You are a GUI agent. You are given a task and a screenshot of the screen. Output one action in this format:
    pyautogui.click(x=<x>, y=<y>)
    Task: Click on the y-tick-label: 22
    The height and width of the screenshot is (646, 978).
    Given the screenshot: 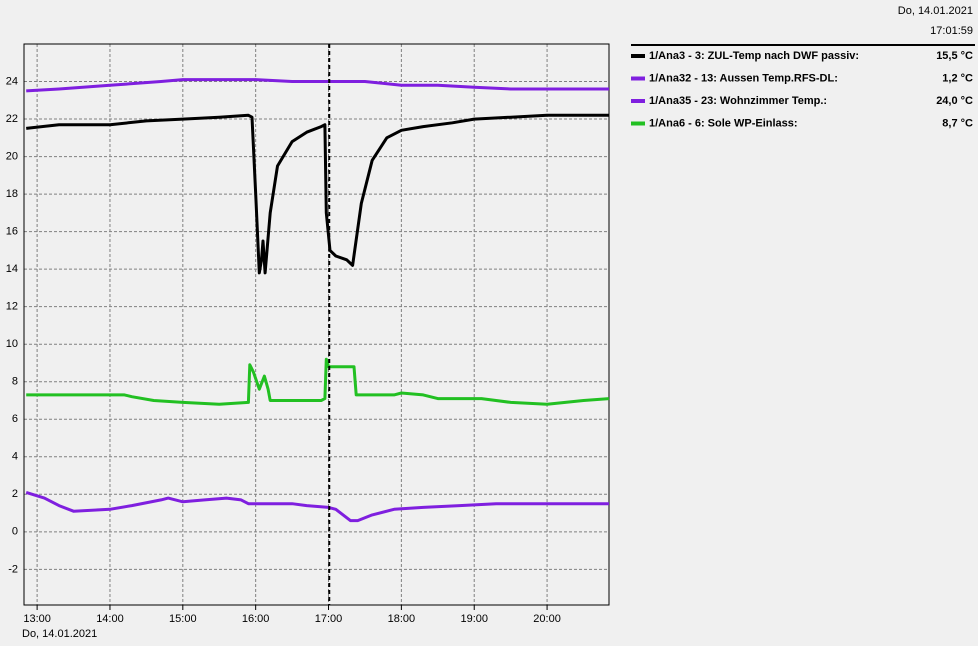 What is the action you would take?
    pyautogui.click(x=12, y=119)
    